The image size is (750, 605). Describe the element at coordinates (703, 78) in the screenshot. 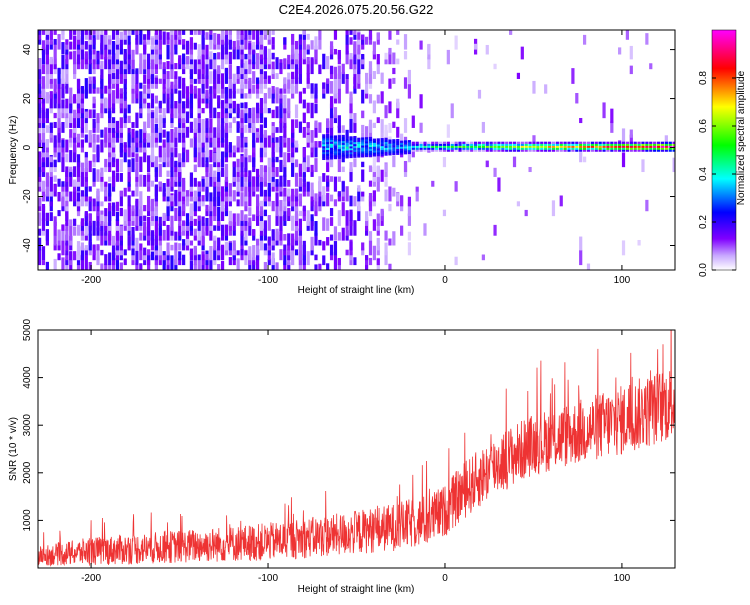

I see `colorbar-tick-label: 0.8` at that location.